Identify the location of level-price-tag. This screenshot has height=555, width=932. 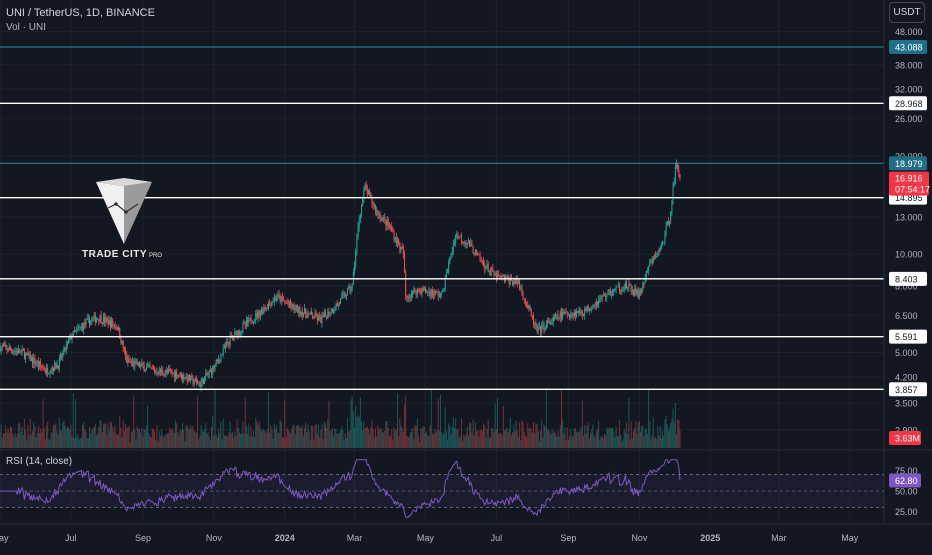
(908, 336).